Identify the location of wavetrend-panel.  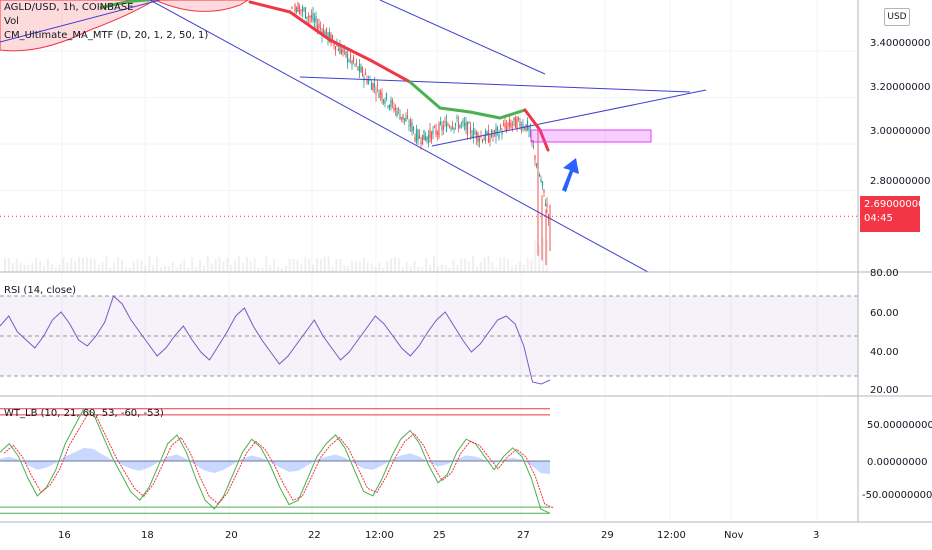
(277, 461).